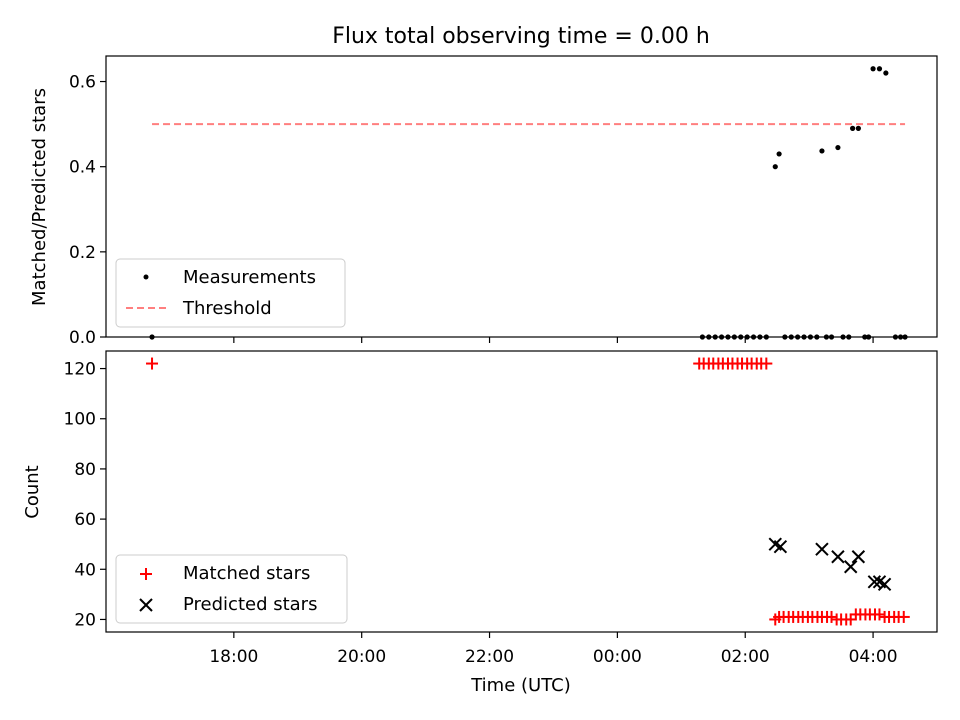 Image resolution: width=960 pixels, height=720 pixels. What do you see at coordinates (233, 657) in the screenshot?
I see `x-tick-label: 18:00` at bounding box center [233, 657].